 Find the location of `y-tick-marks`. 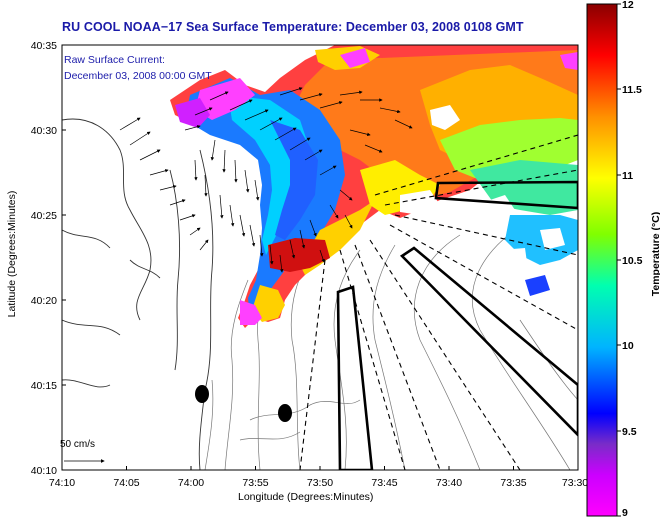

y-tick-marks is located at coordinates (64, 257).